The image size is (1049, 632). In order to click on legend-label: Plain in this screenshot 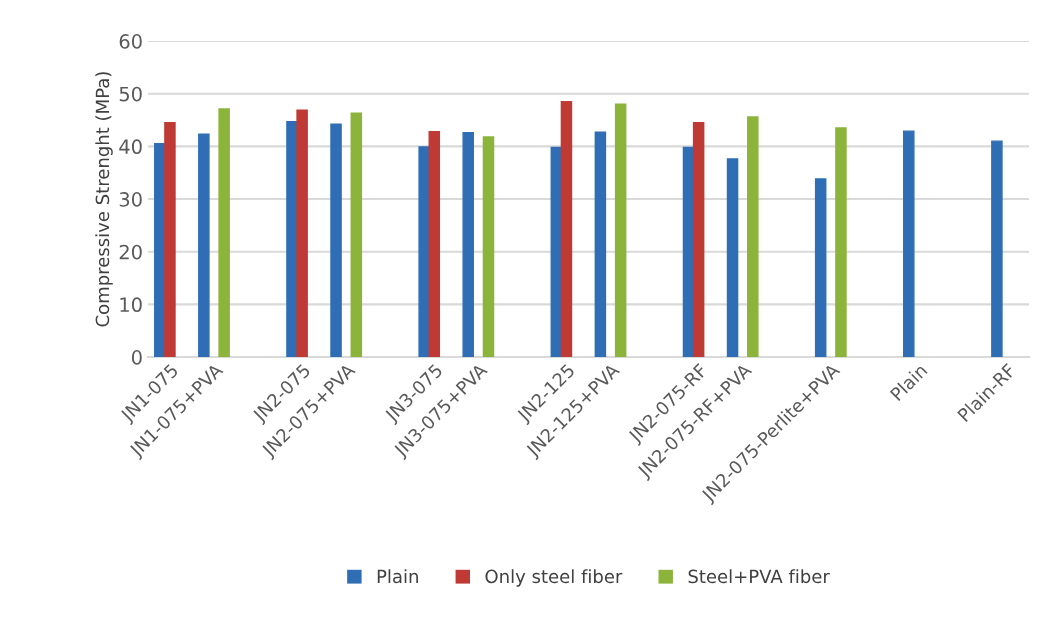, I will do `click(397, 576)`.